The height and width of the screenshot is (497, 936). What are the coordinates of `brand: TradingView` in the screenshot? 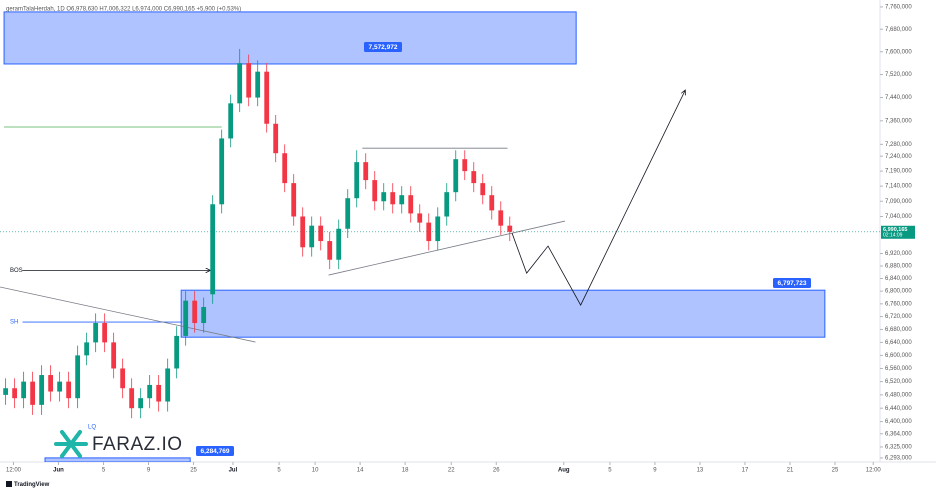 It's located at (28, 484).